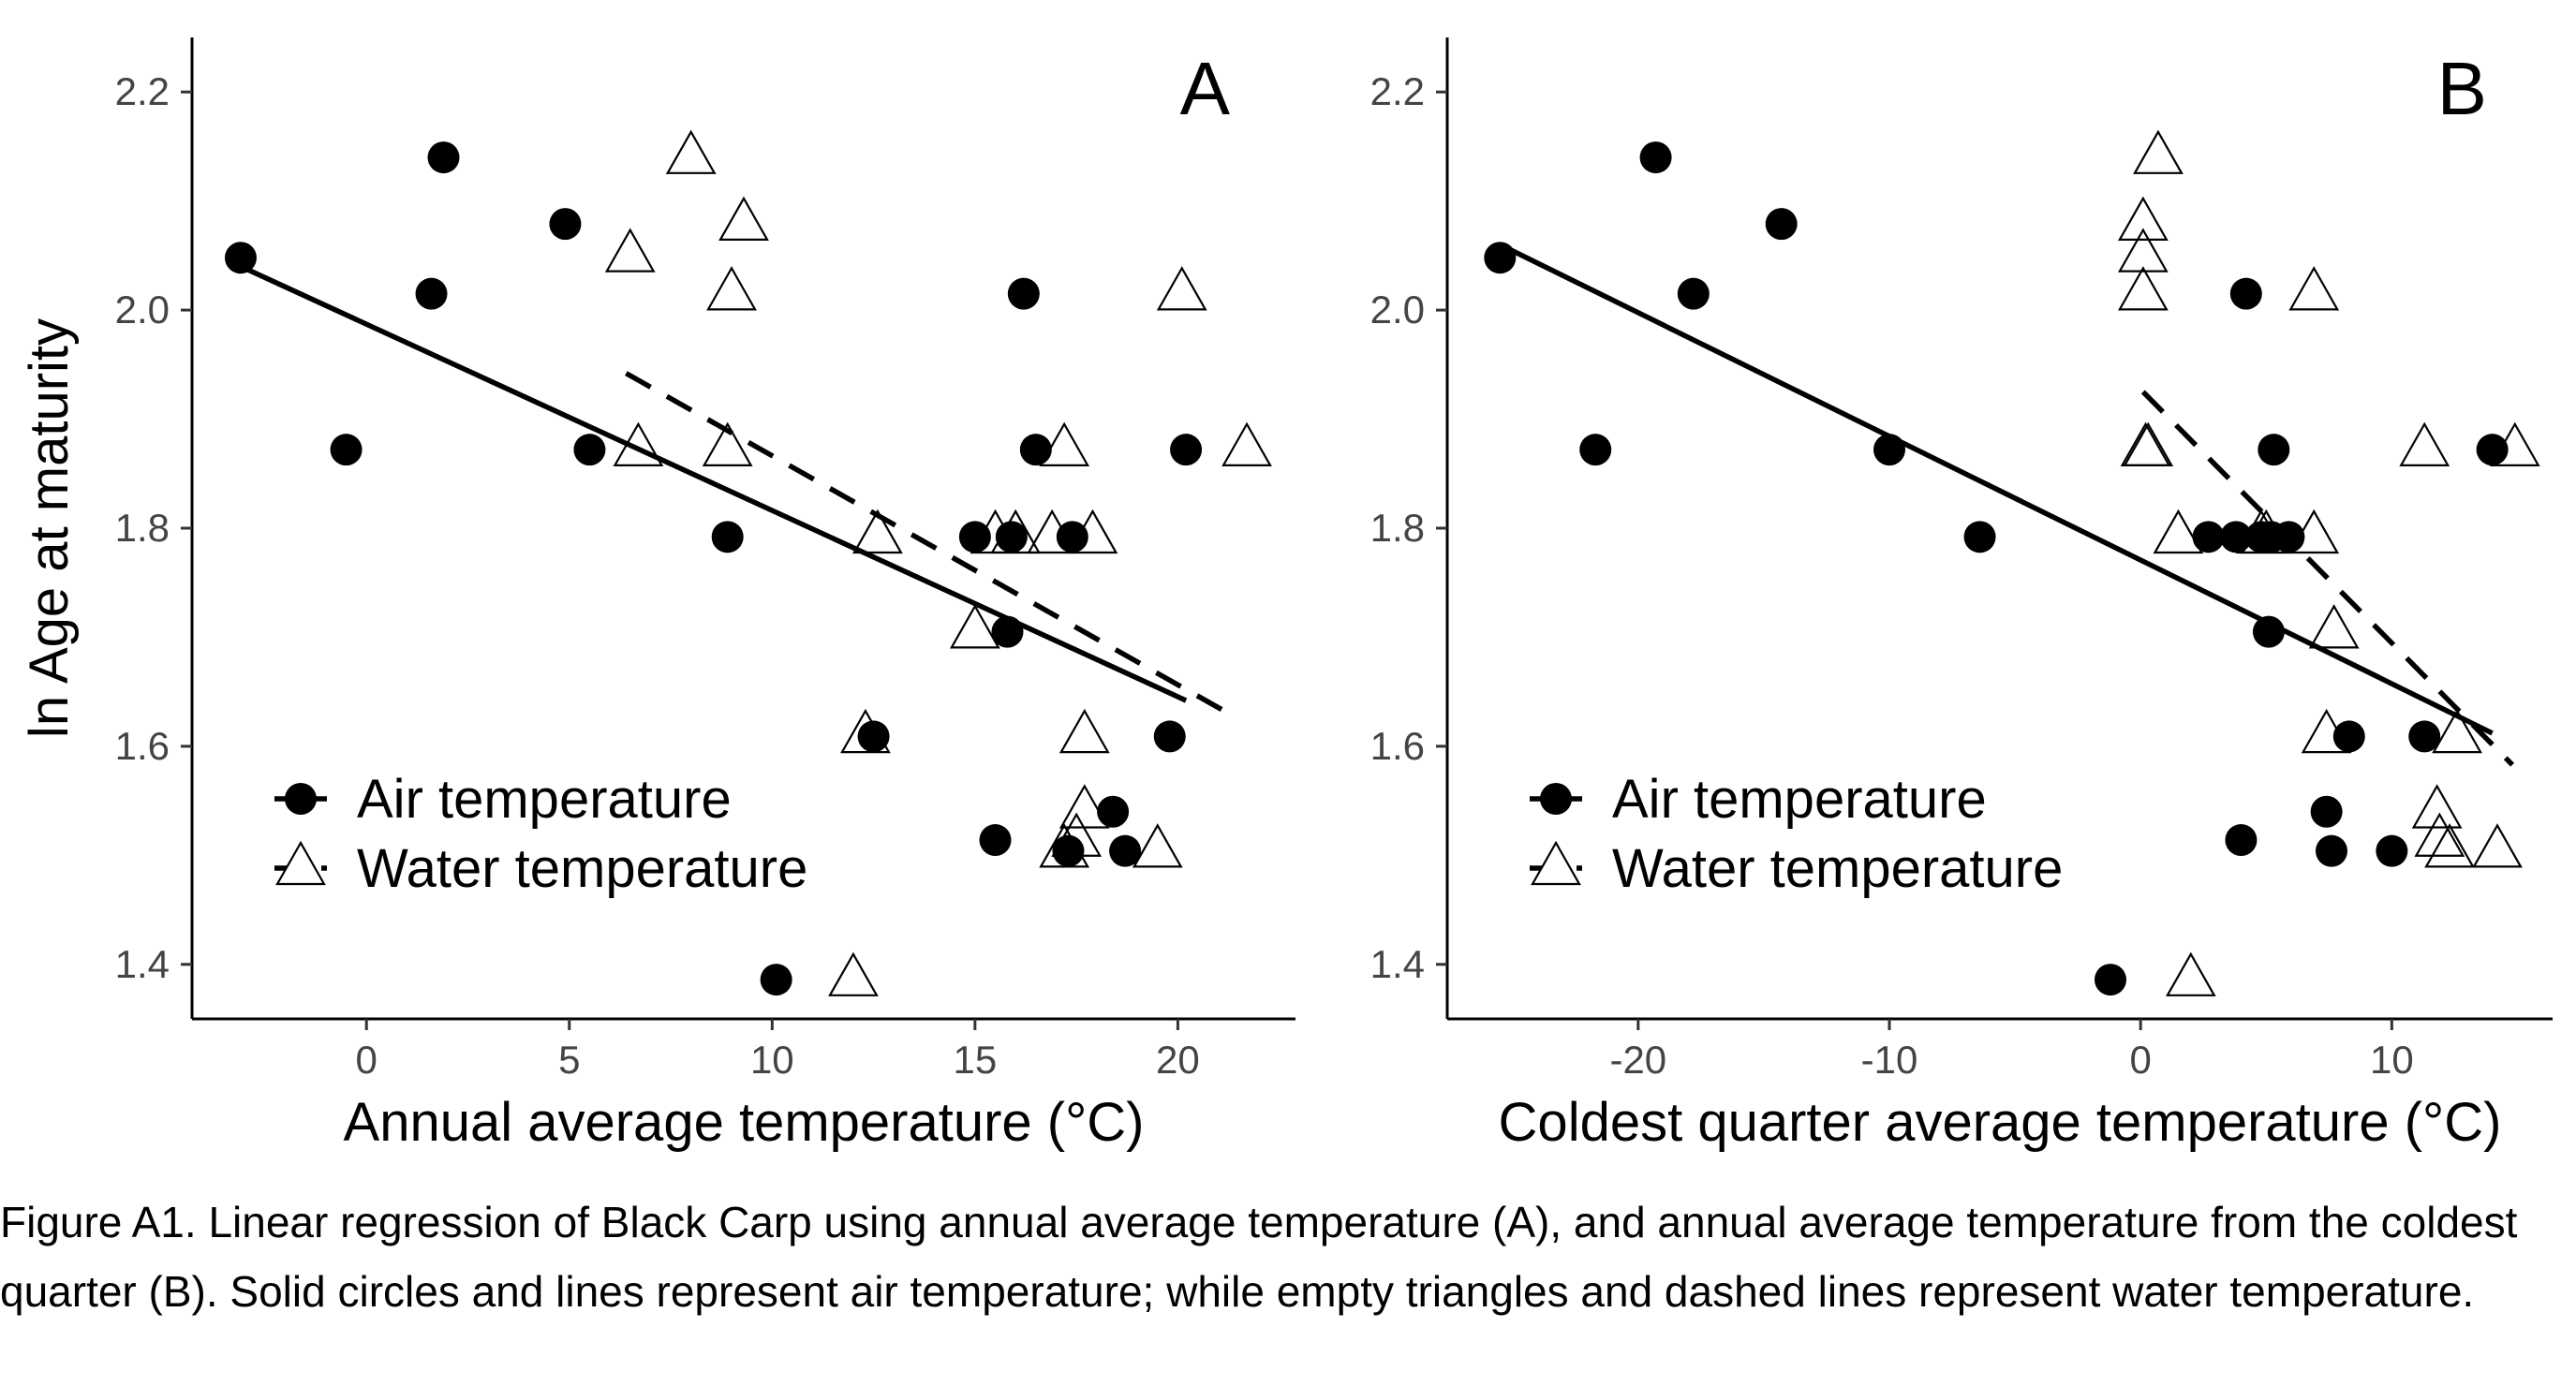 This screenshot has height=1386, width=2576. What do you see at coordinates (976, 1060) in the screenshot?
I see `x-tick-label: 15` at bounding box center [976, 1060].